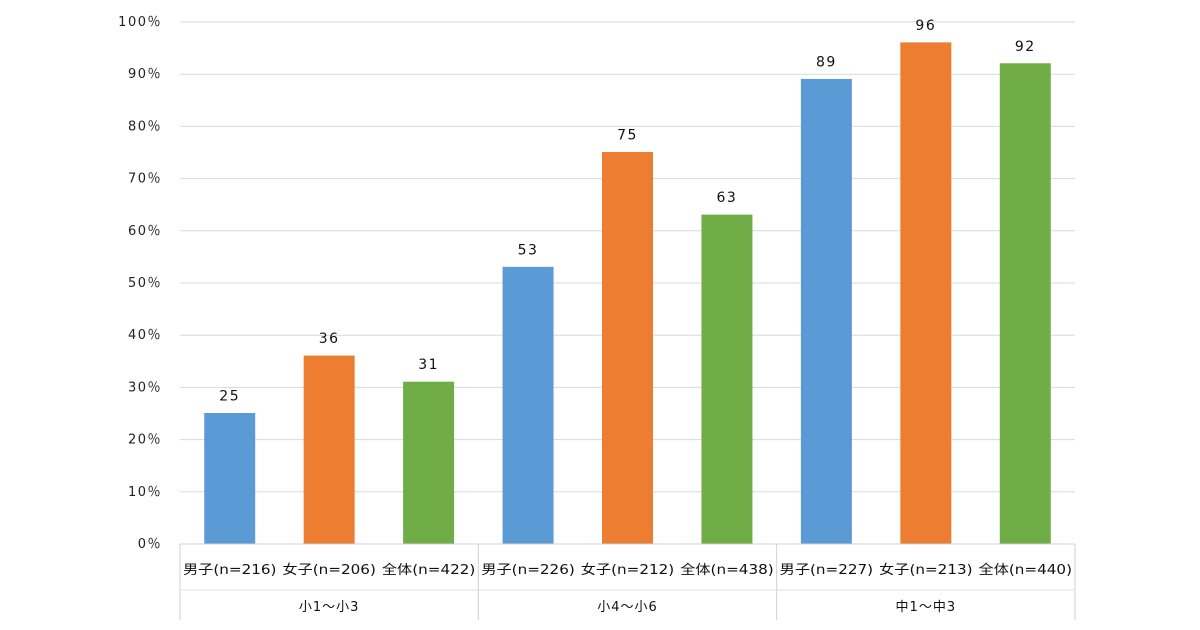  Describe the element at coordinates (627, 607) in the screenshot. I see `group-label: 小4～小6` at that location.